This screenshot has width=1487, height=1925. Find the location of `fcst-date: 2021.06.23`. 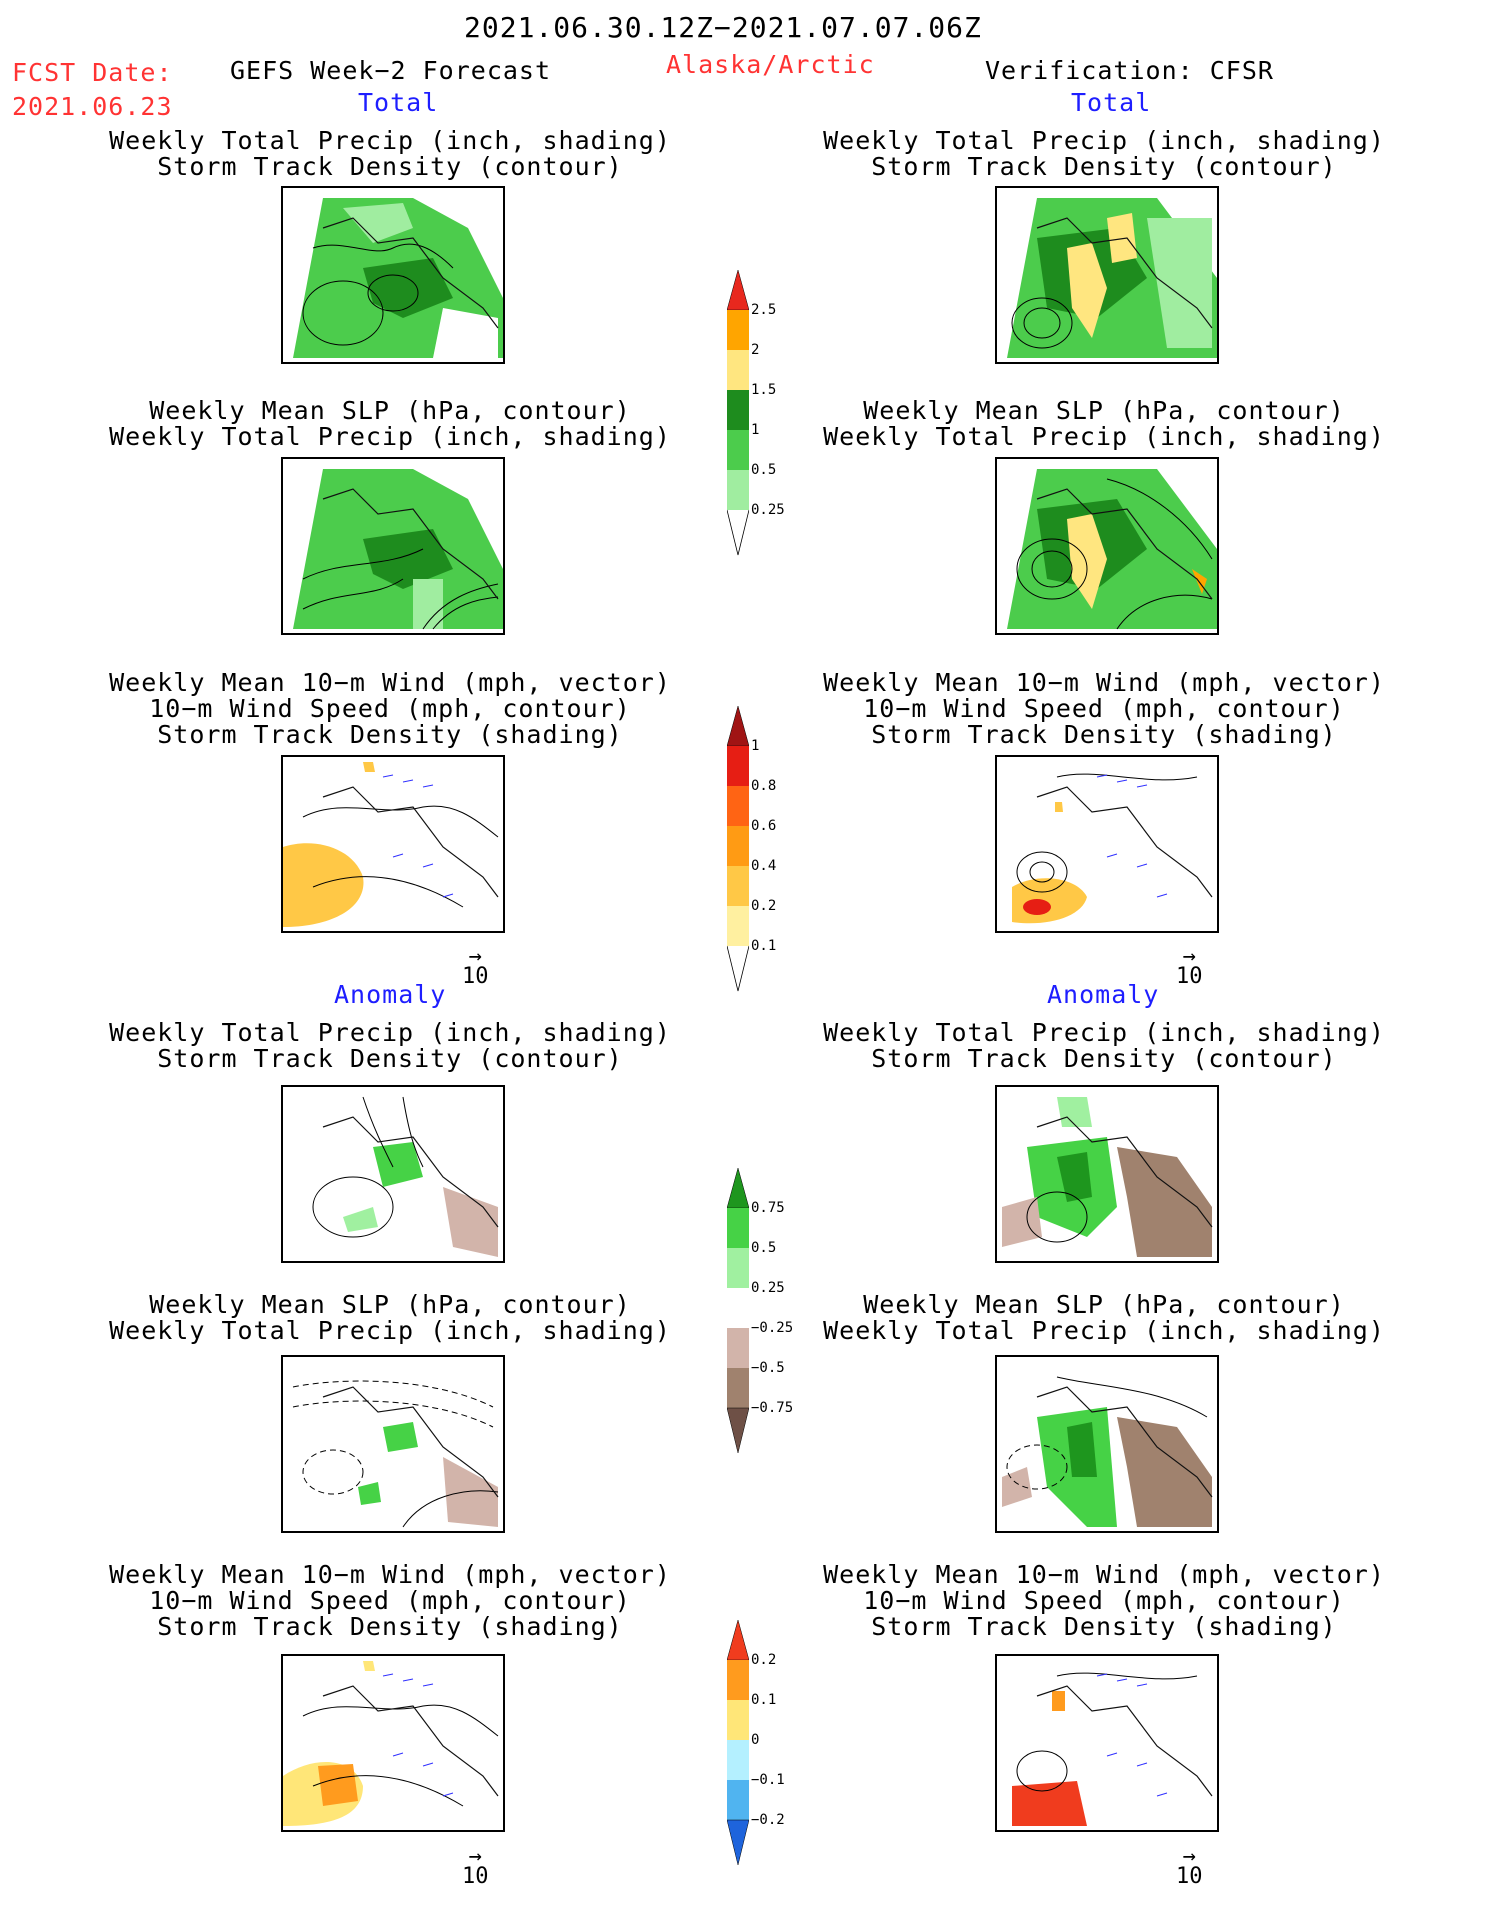

fcst-date: 2021.06.23 is located at coordinates (92, 106).